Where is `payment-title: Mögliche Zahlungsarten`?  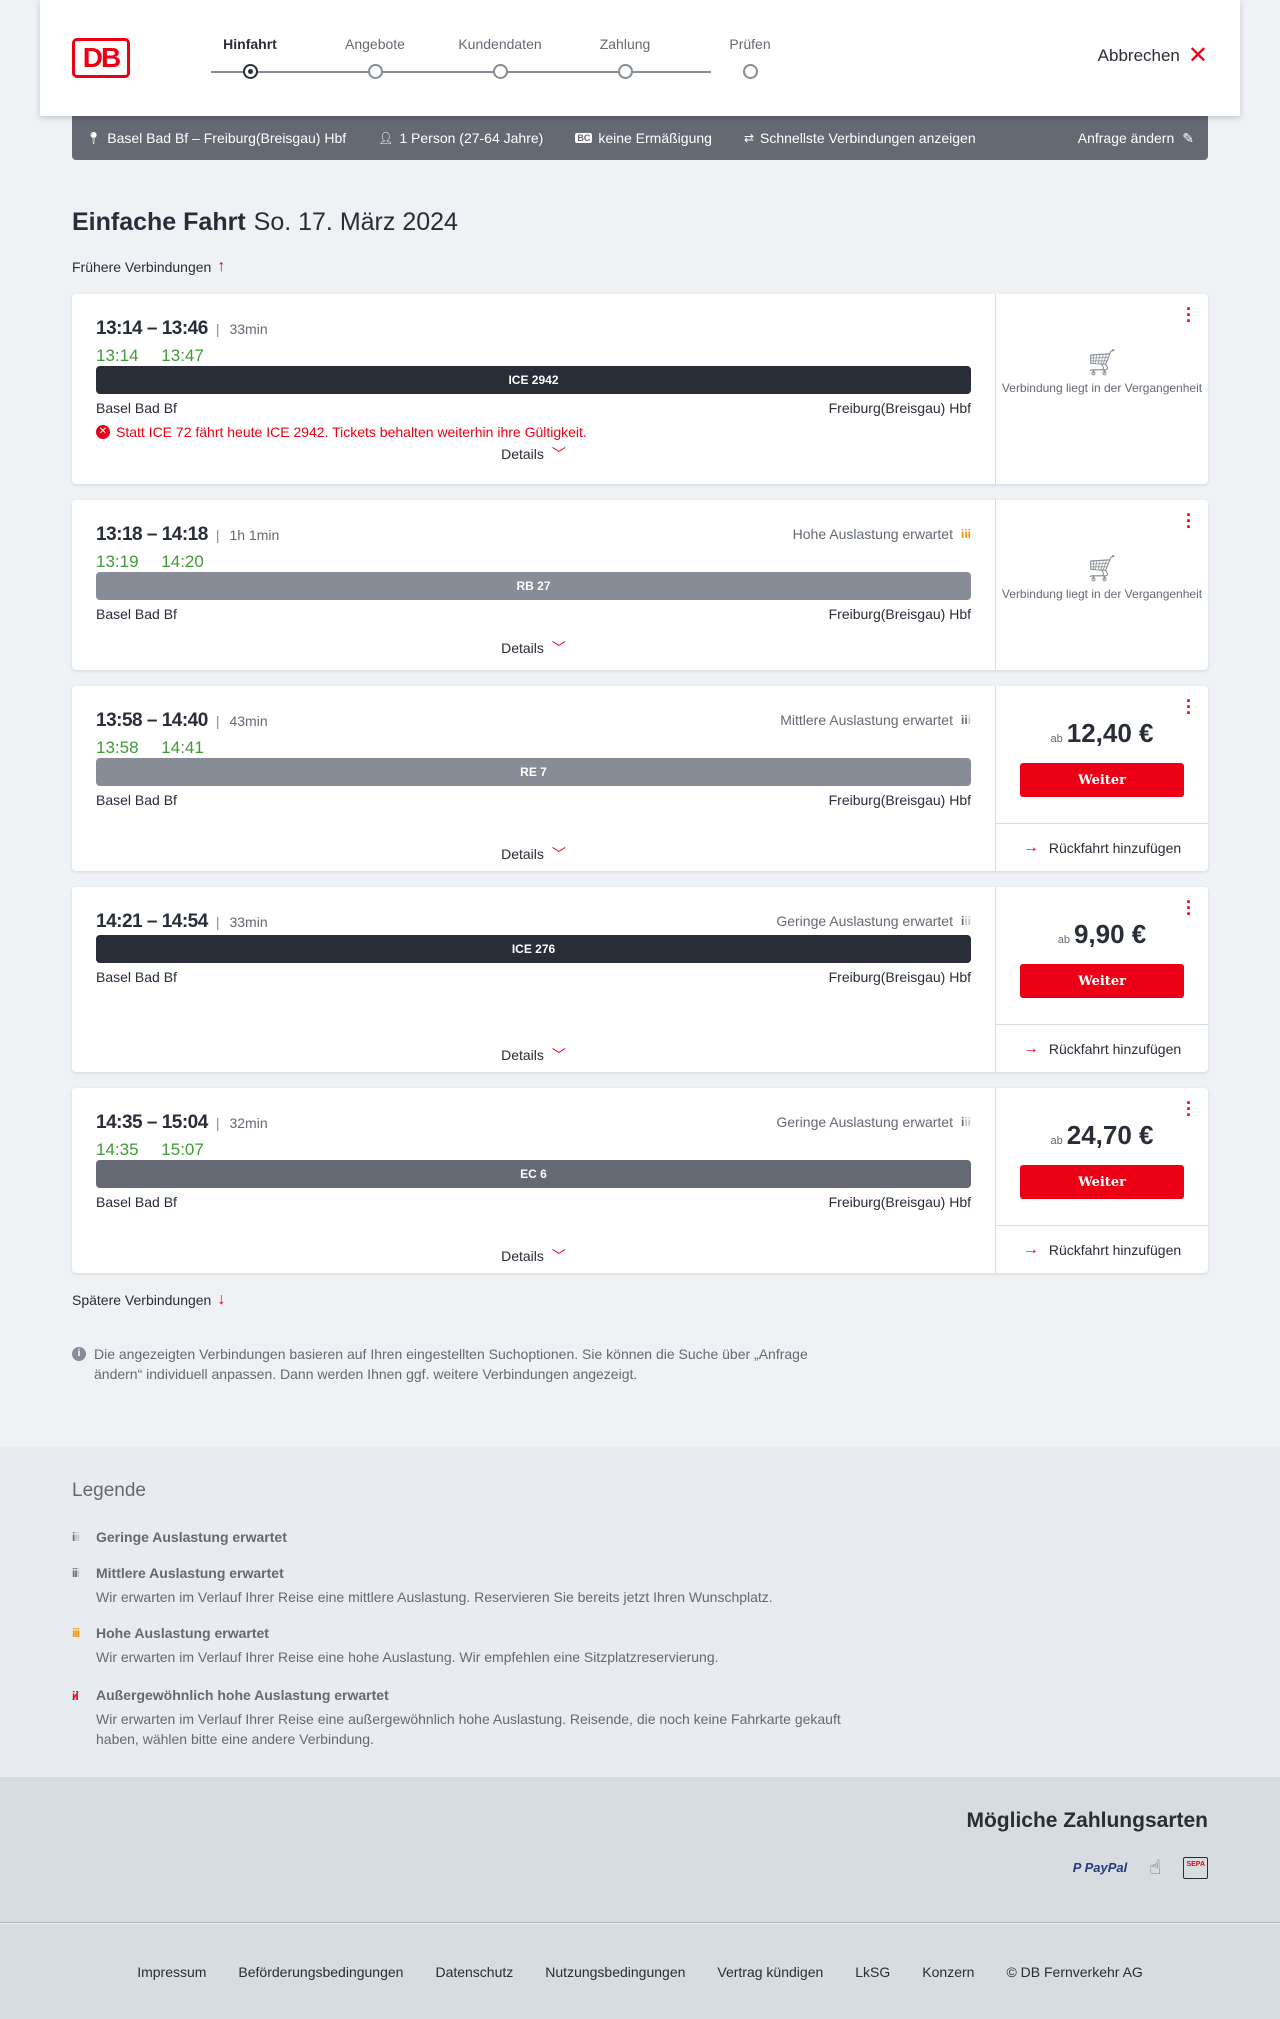 payment-title: Mögliche Zahlungsarten is located at coordinates (1087, 1820).